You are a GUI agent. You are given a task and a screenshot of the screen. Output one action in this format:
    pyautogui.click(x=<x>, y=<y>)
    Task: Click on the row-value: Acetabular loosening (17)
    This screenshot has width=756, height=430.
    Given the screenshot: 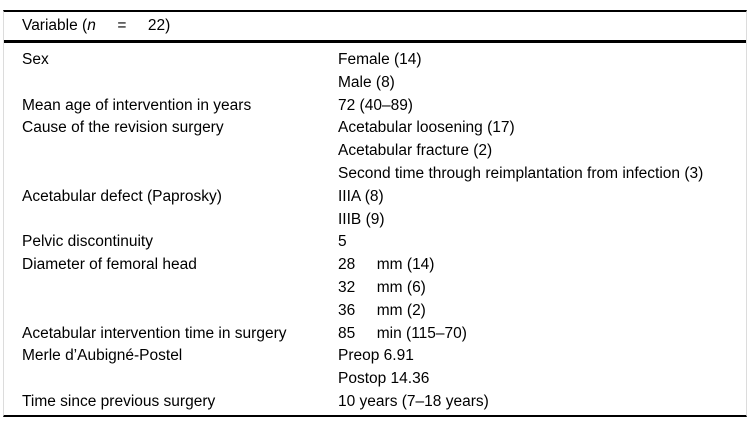 What is the action you would take?
    pyautogui.click(x=426, y=128)
    